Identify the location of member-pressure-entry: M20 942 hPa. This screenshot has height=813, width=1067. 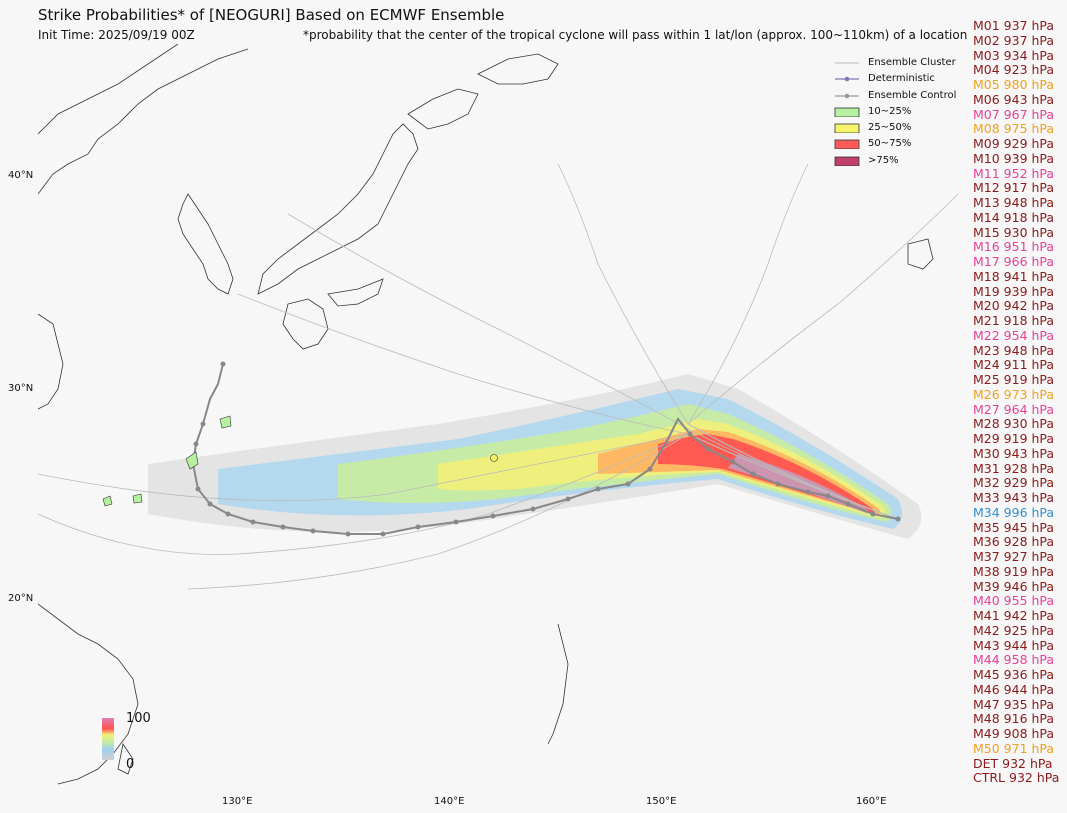
(1014, 306).